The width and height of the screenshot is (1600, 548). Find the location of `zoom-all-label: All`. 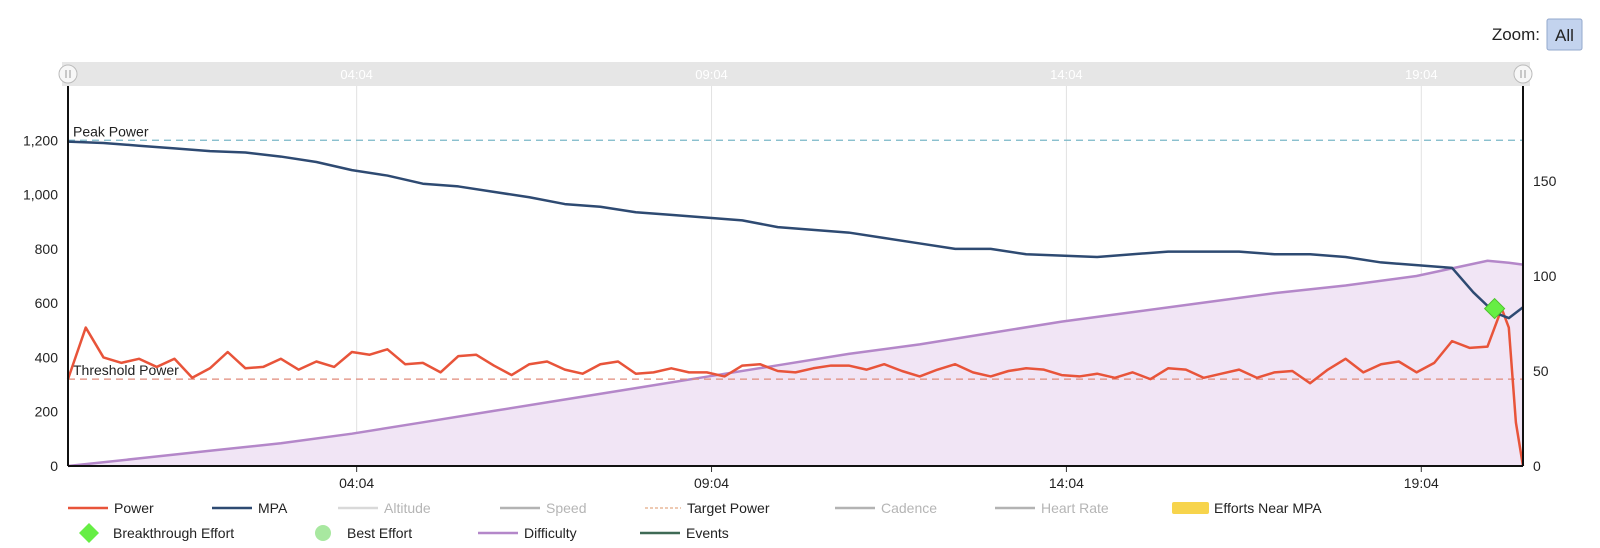

zoom-all-label: All is located at coordinates (1564, 35).